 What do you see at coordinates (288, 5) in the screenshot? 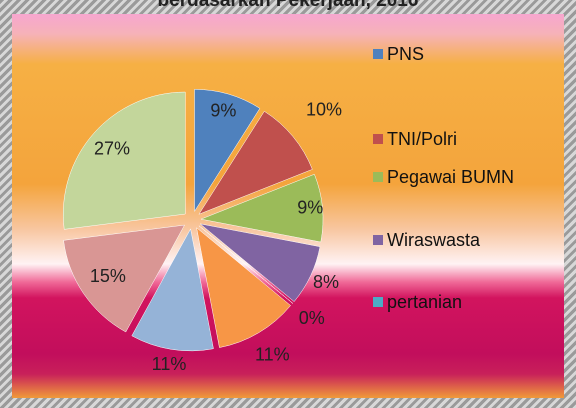
I see `chart-title: berdasarkan Pekerjaan, 2016` at bounding box center [288, 5].